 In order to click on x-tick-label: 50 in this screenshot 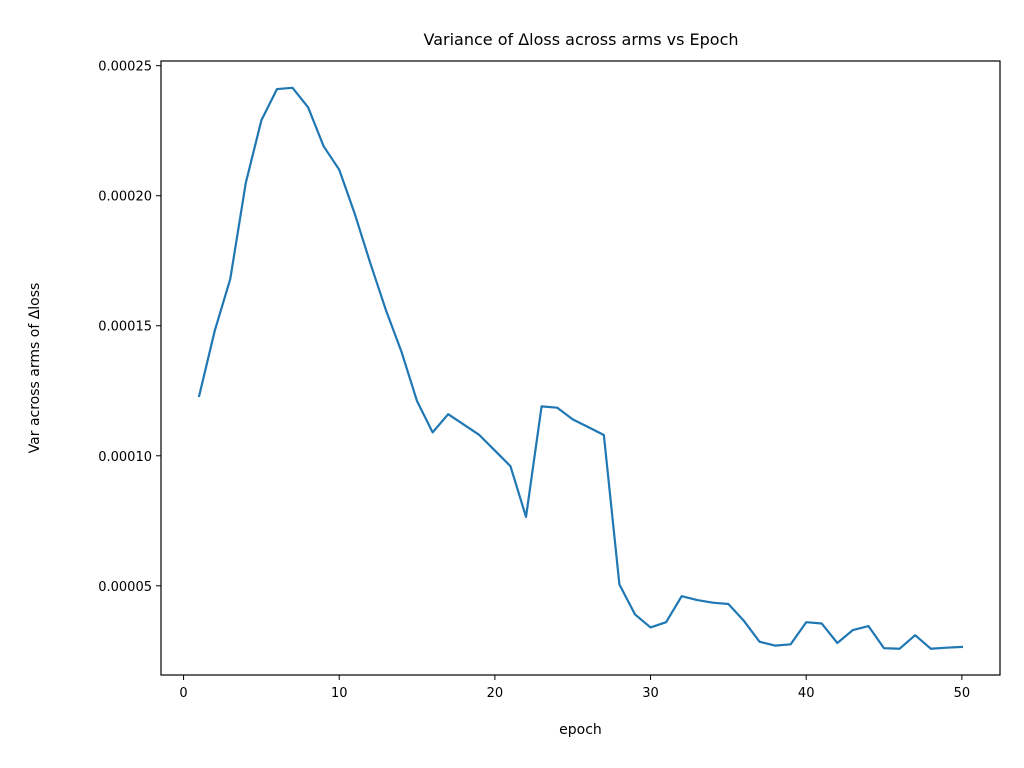, I will do `click(962, 693)`.